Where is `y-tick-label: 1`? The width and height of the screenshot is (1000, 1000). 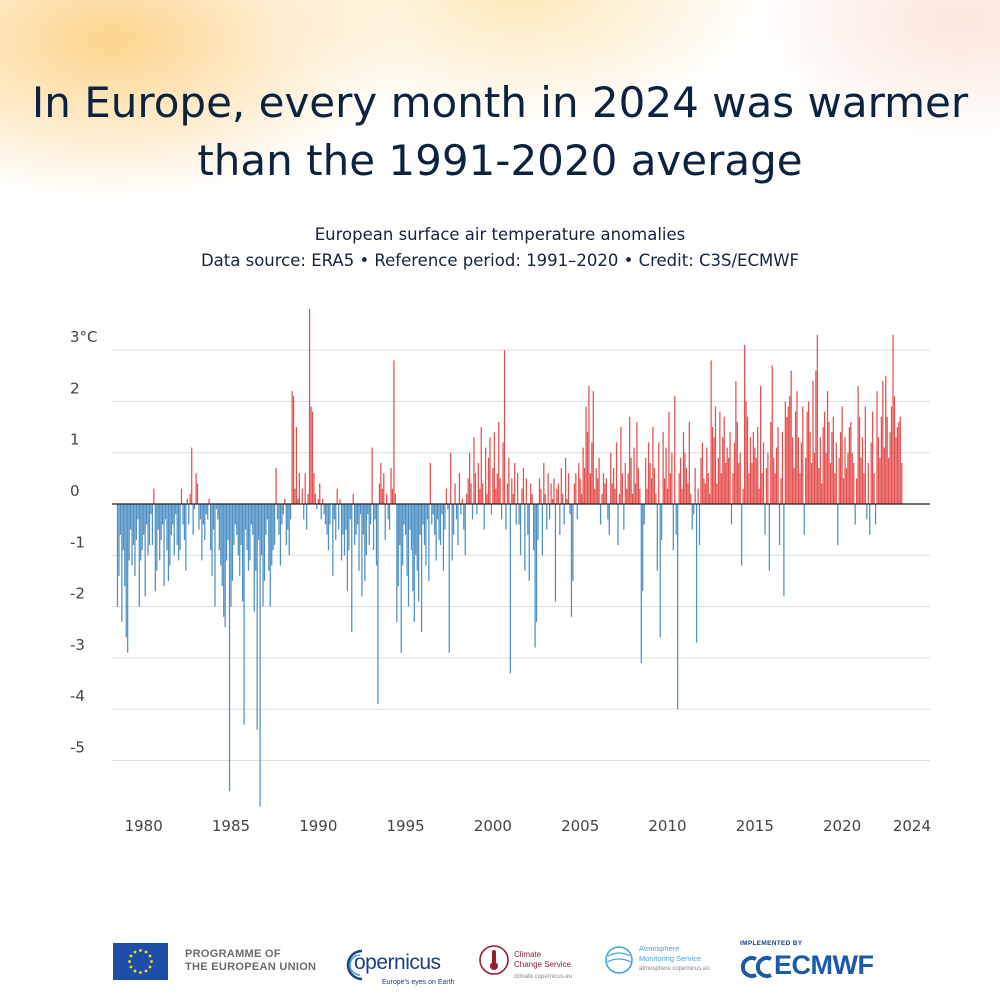 y-tick-label: 1 is located at coordinates (75, 440).